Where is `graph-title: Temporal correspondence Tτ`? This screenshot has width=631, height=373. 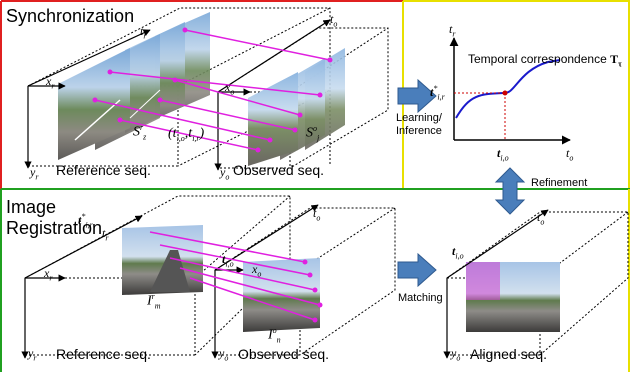 graph-title: Temporal correspondence Tτ is located at coordinates (545, 60).